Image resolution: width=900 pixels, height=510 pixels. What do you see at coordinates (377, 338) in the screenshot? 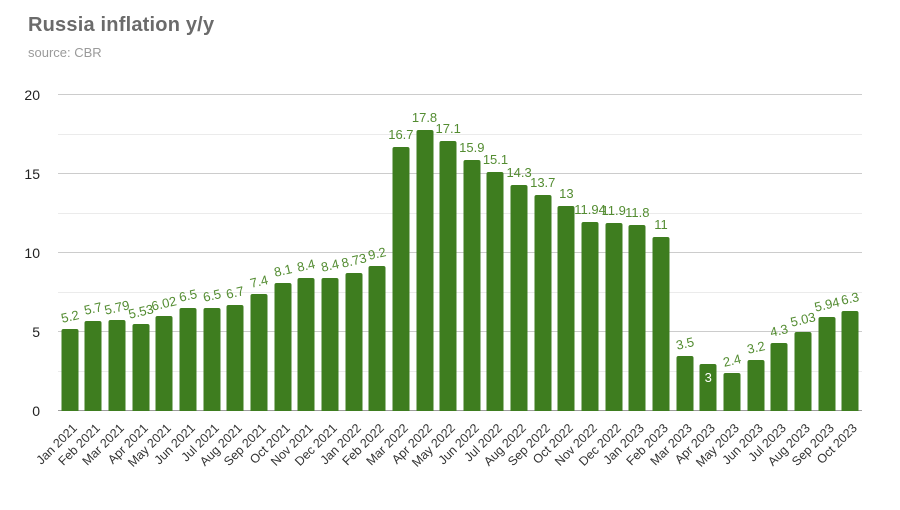
I see `bar-feb-2022` at bounding box center [377, 338].